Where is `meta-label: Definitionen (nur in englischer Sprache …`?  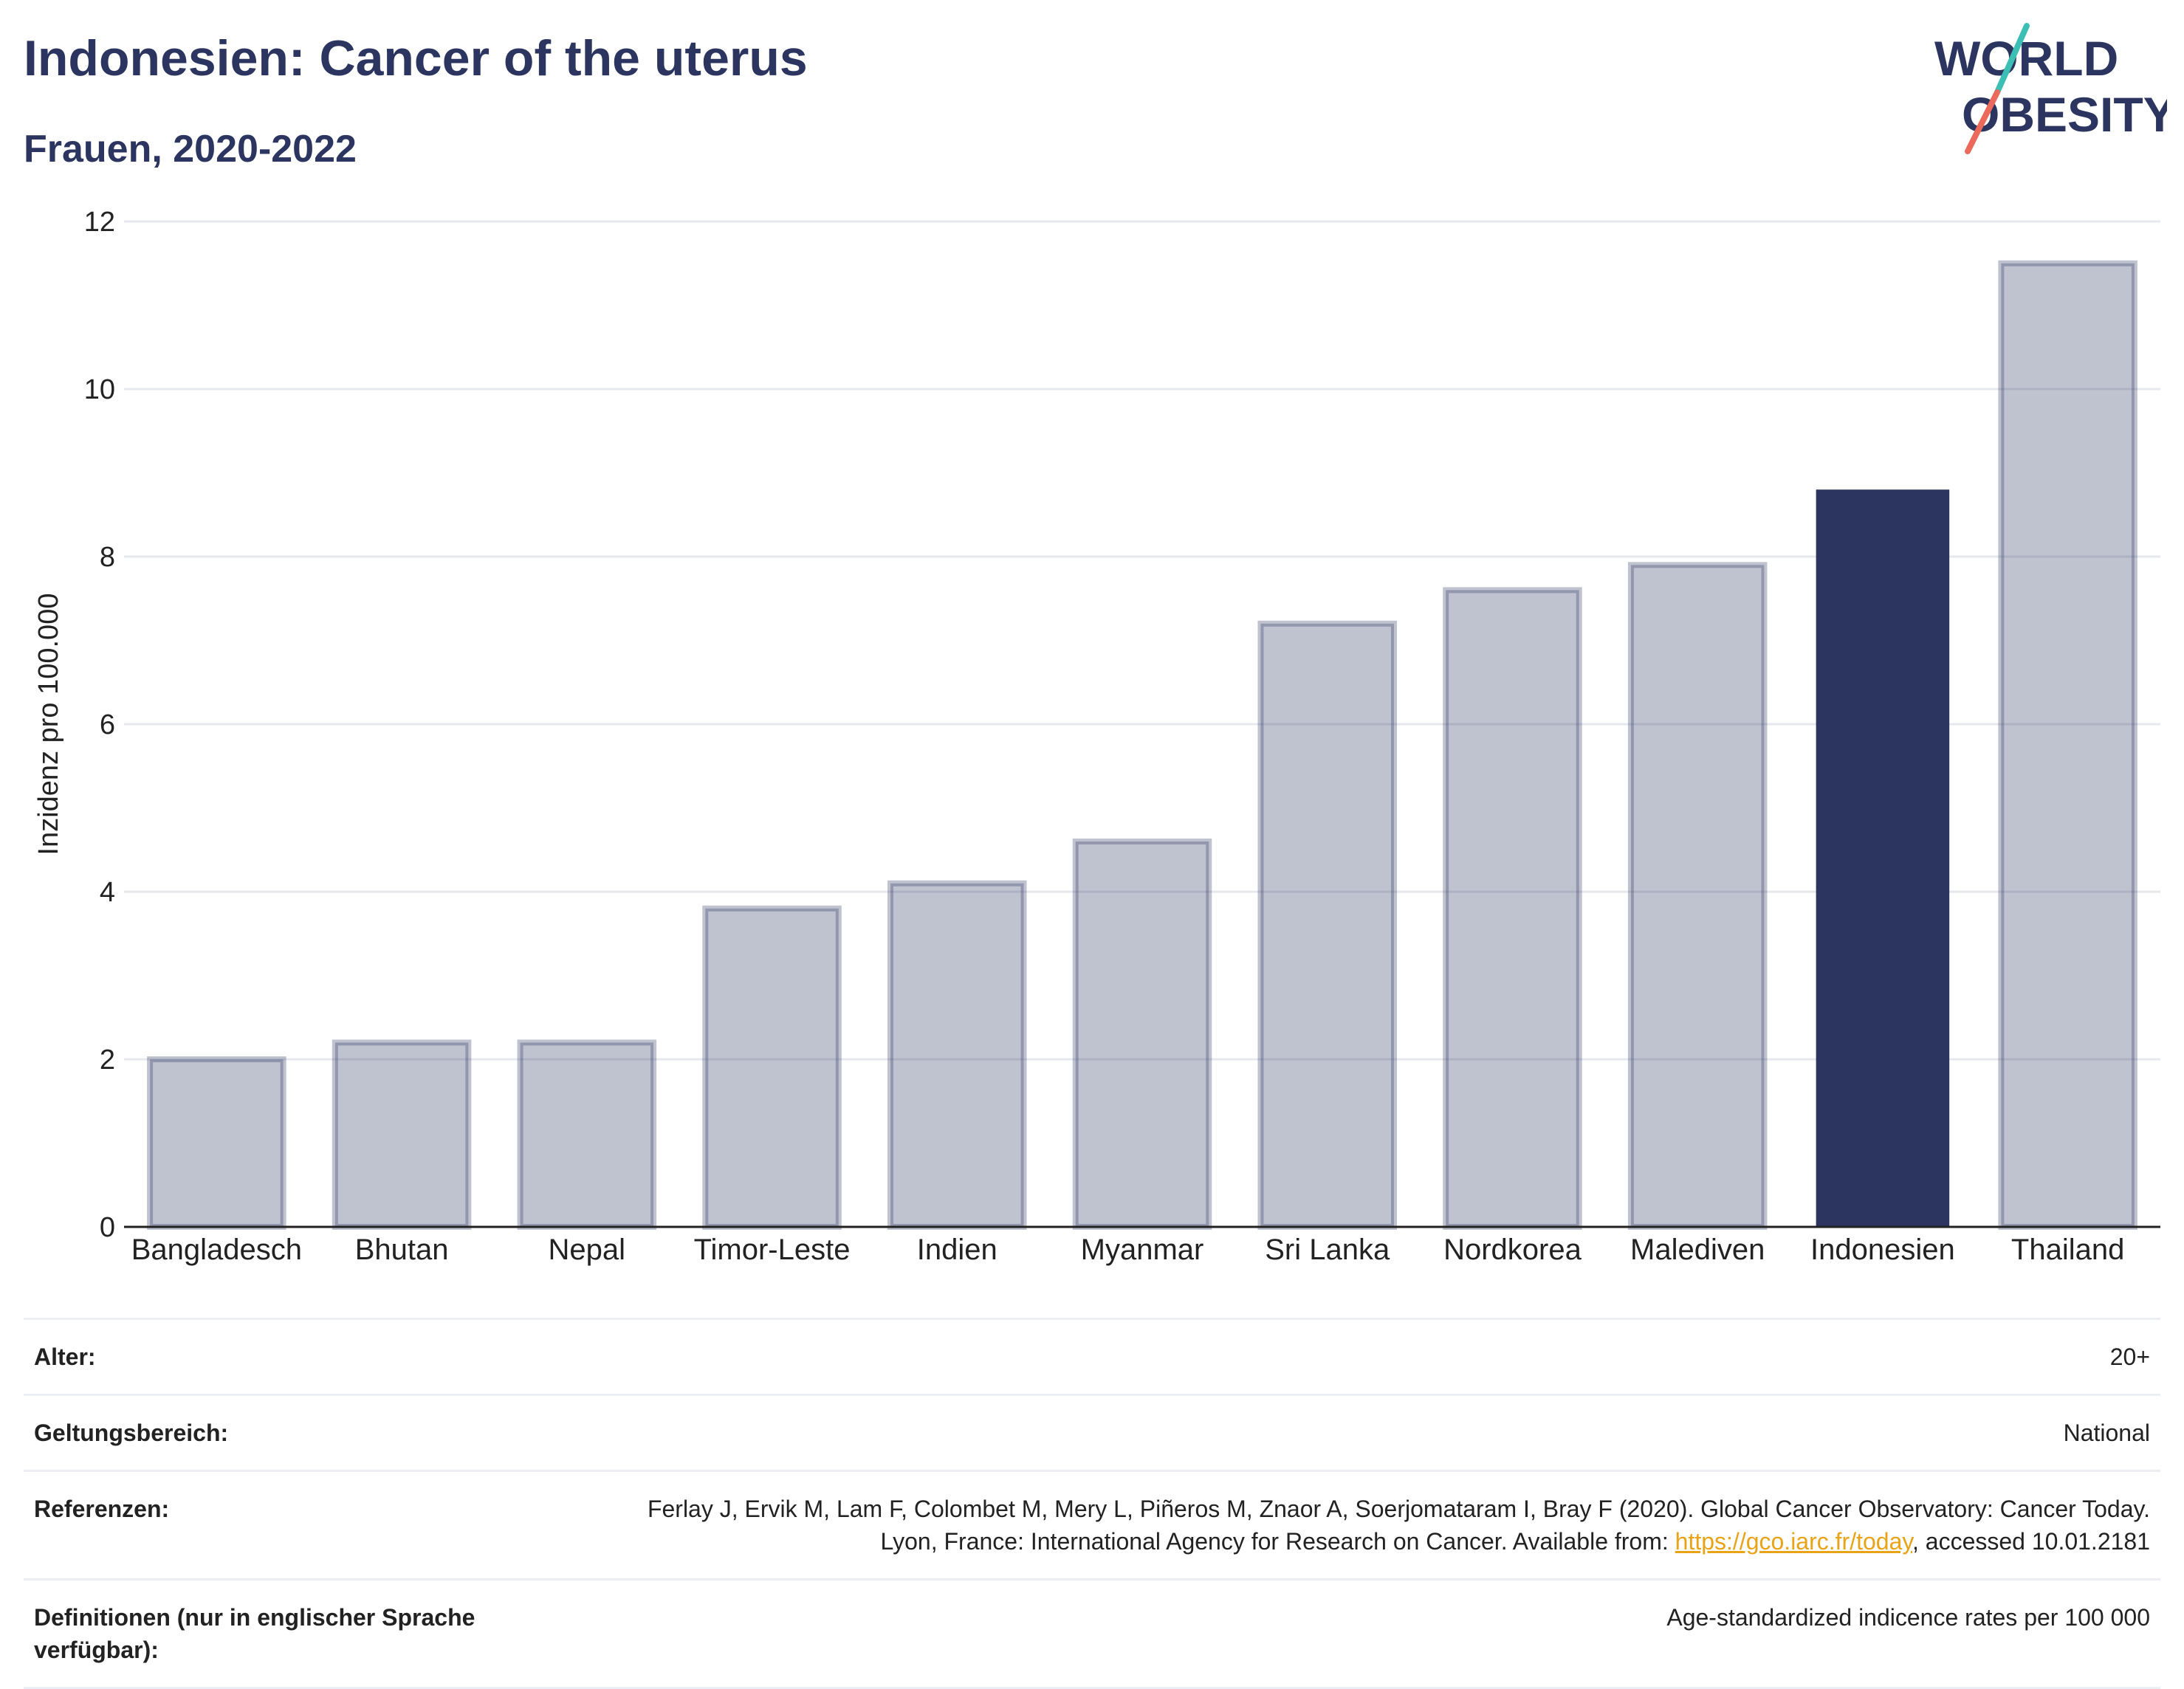
meta-label: Definitionen (nur in englischer Sprache … is located at coordinates (255, 1633).